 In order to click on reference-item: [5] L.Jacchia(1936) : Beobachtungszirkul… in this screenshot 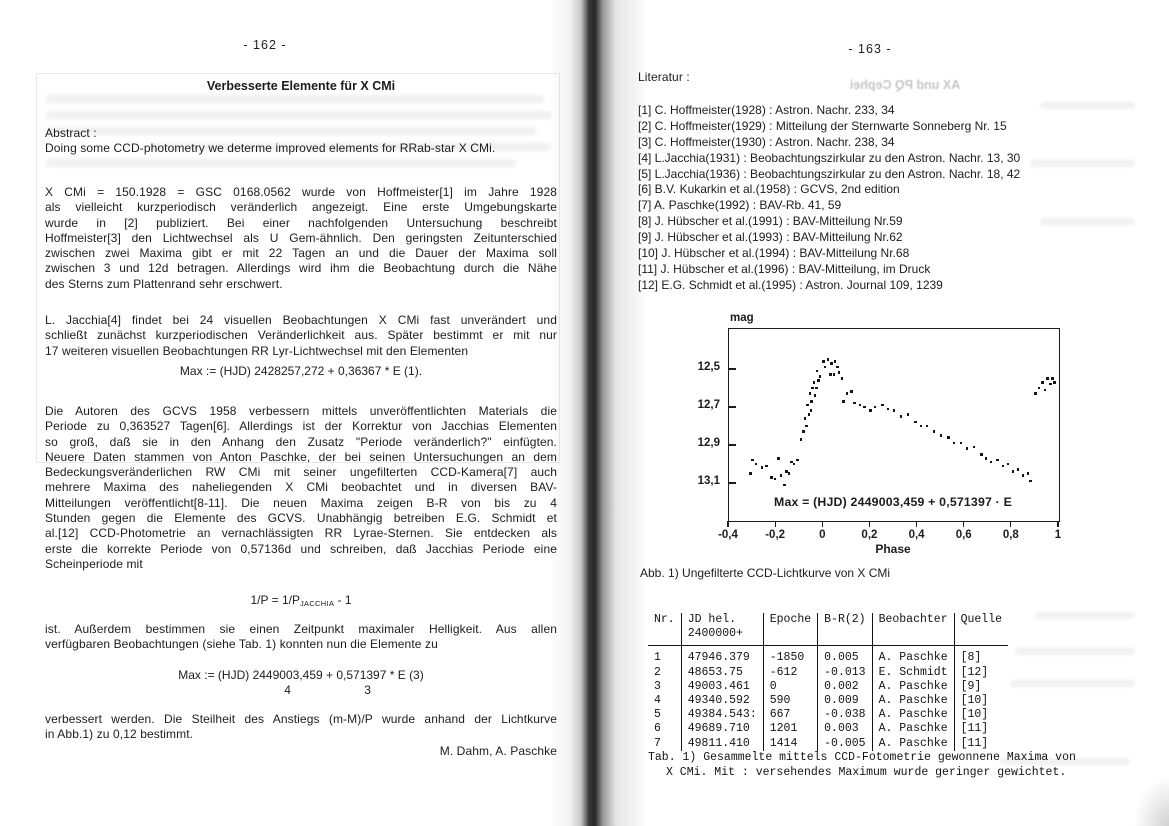, I will do `click(829, 173)`.